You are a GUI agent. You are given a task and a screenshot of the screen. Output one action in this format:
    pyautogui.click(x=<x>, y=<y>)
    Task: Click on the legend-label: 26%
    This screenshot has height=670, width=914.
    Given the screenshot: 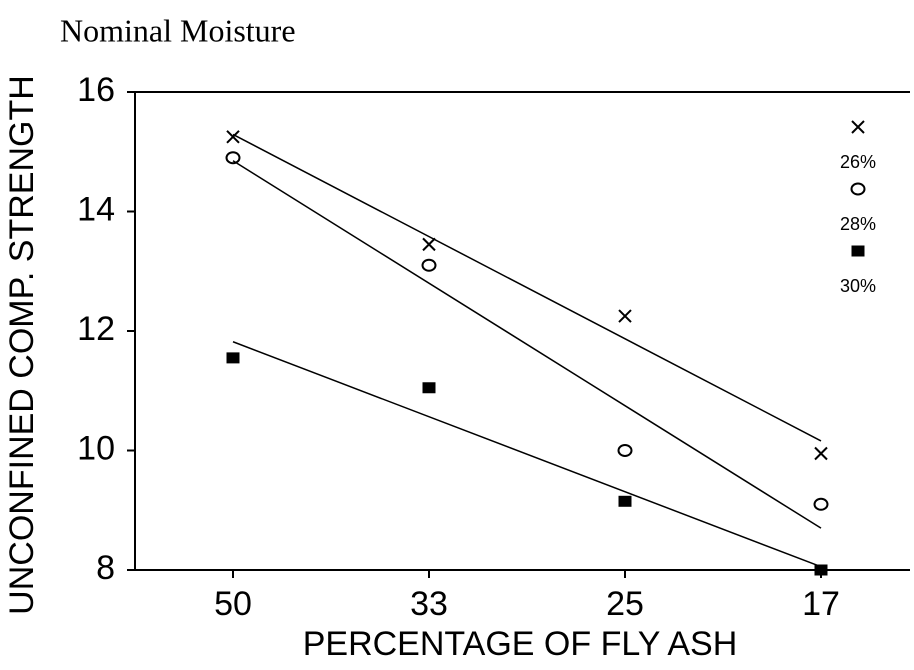 What is the action you would take?
    pyautogui.click(x=858, y=162)
    